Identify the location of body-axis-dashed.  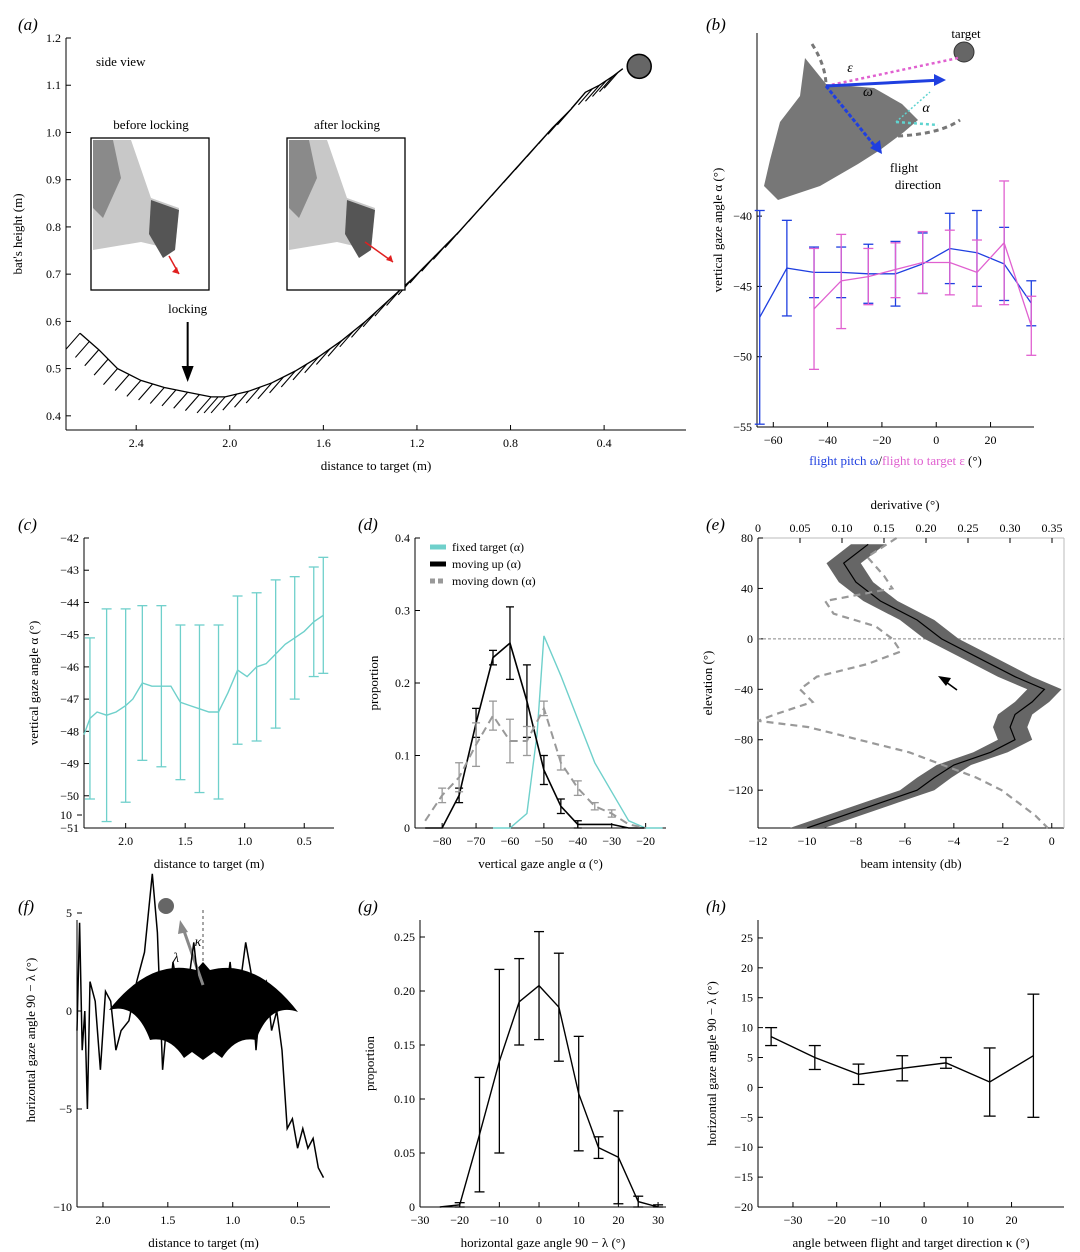
(819, 65).